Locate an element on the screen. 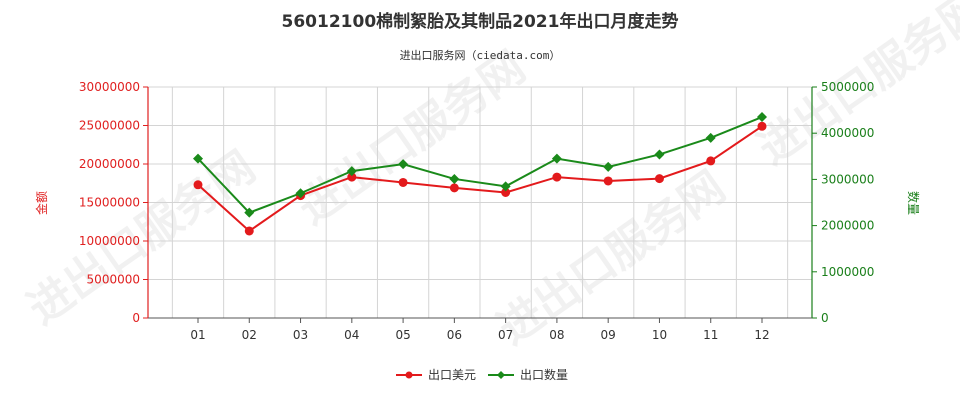 The image size is (960, 400). legend-label-1: 出口美元 is located at coordinates (452, 375).